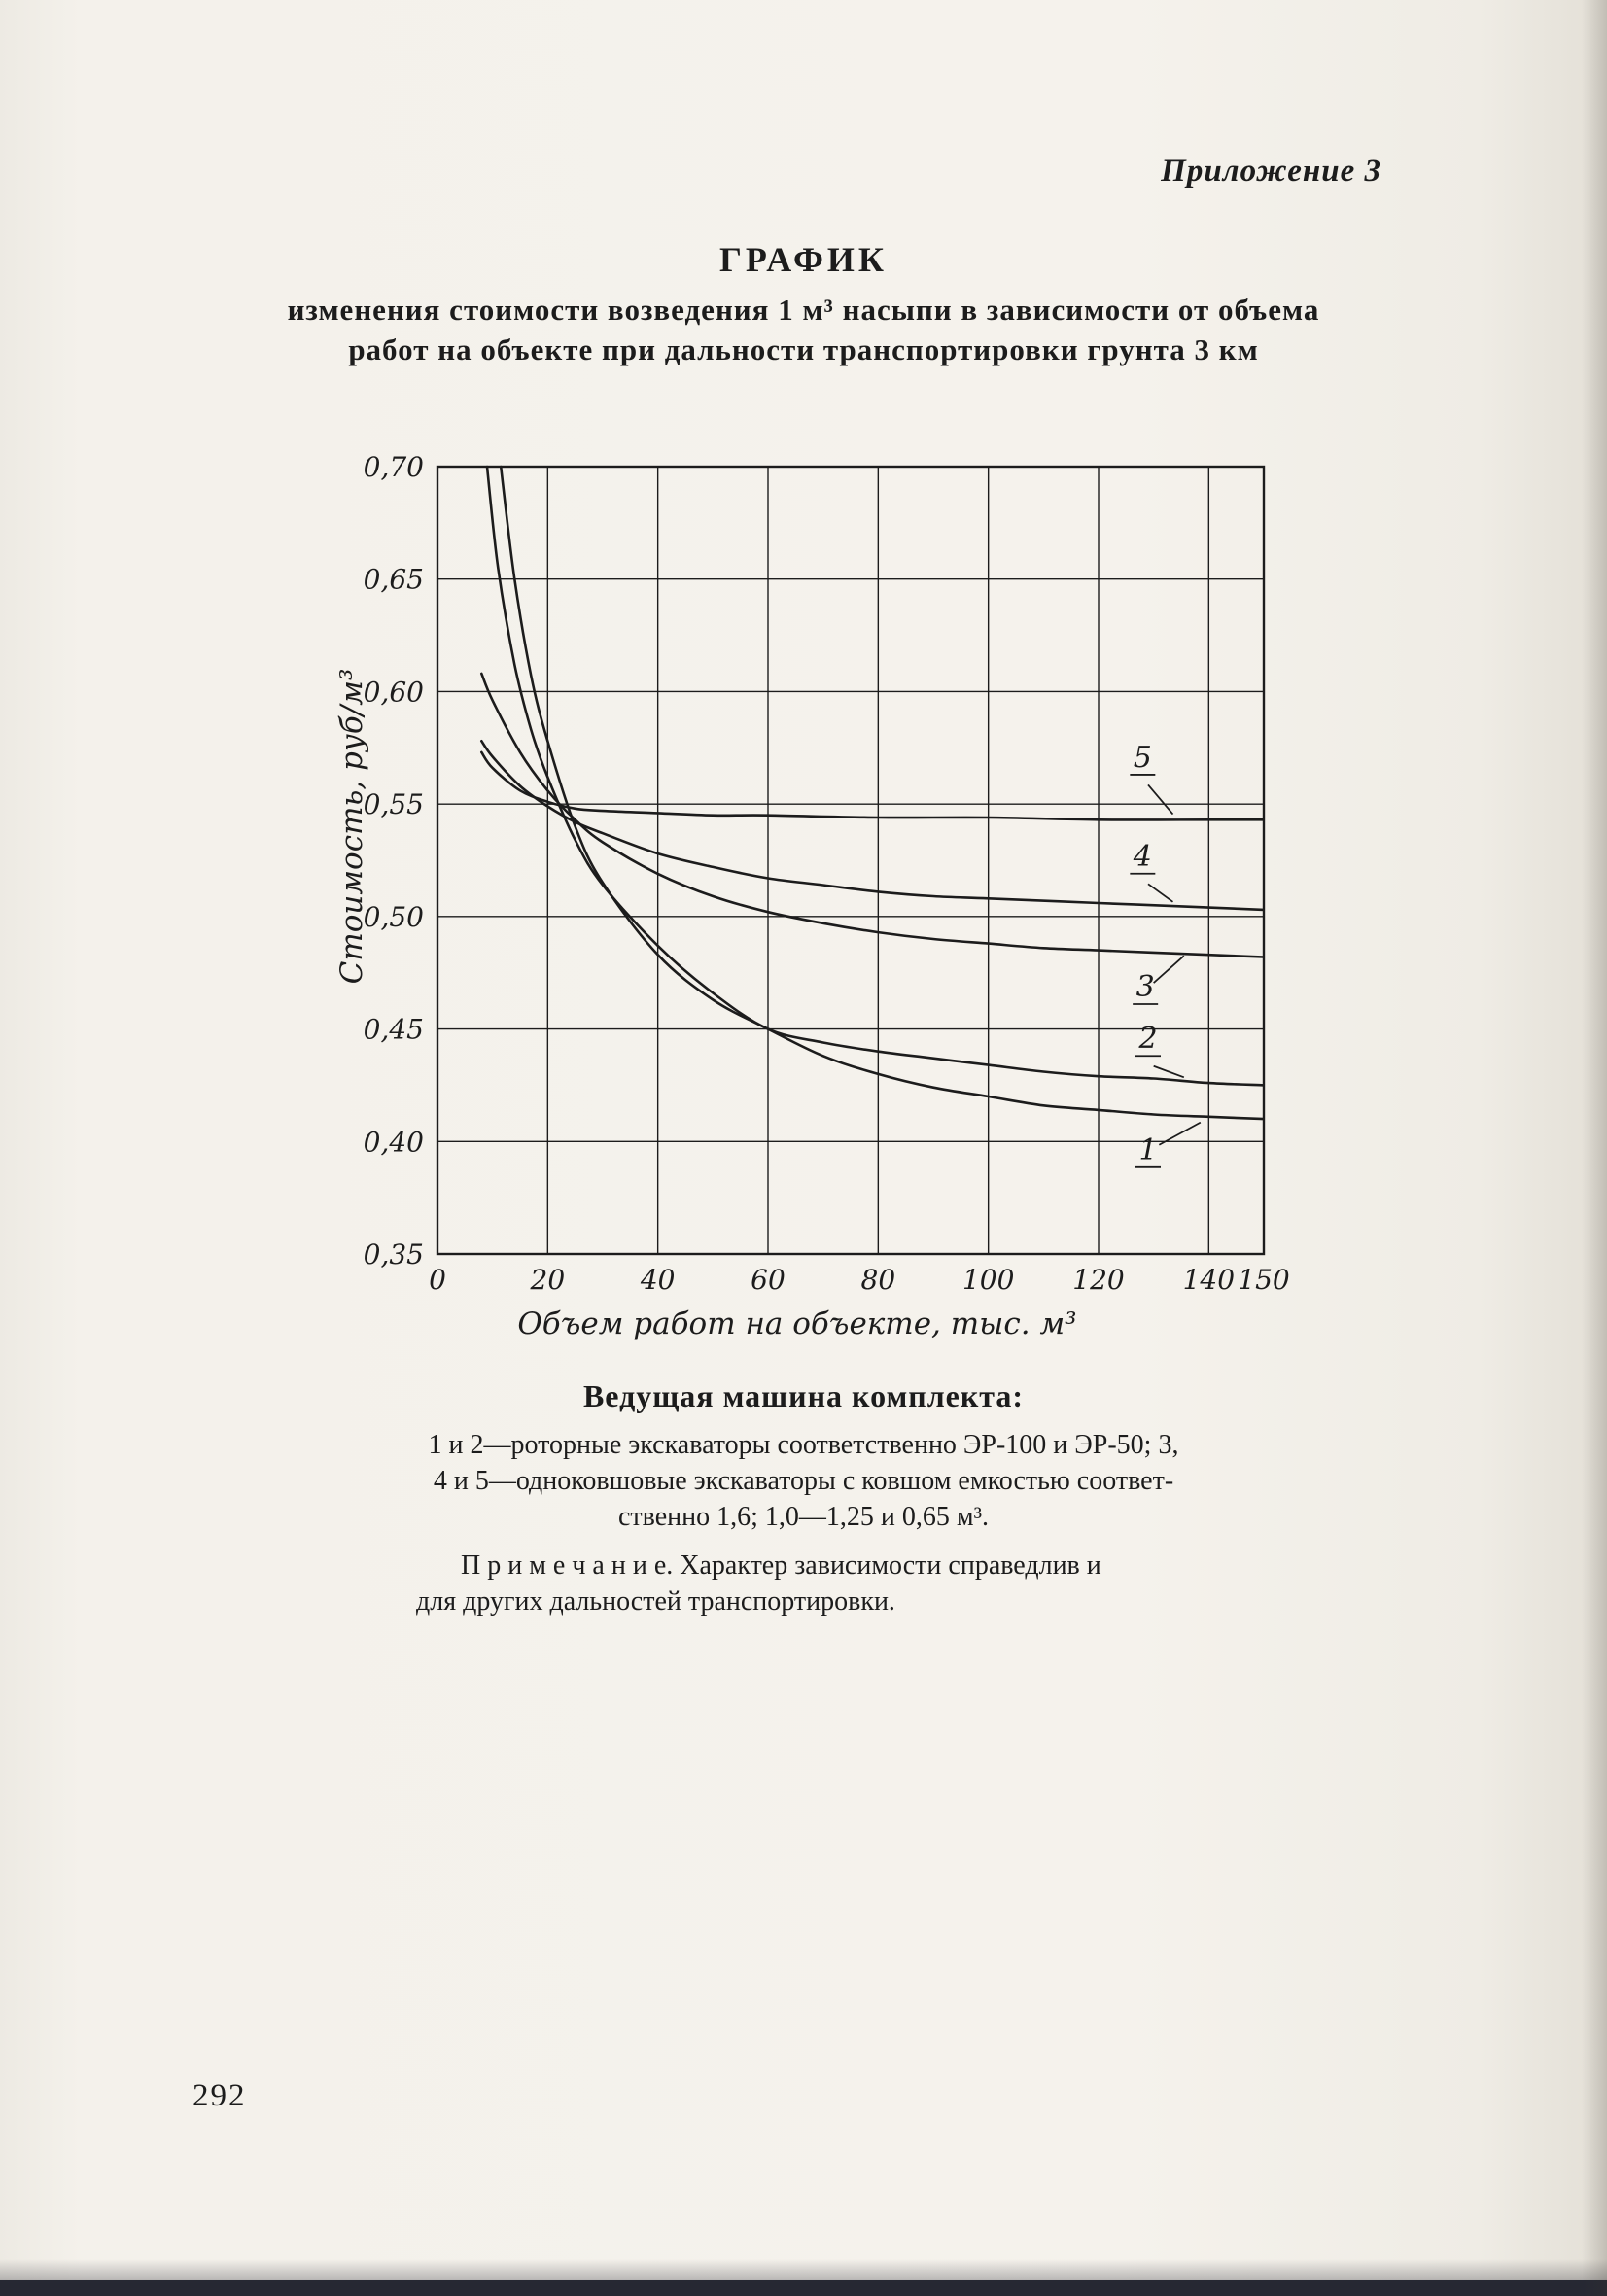 The width and height of the screenshot is (1607, 2296). I want to click on y-tick-label: 0,50, so click(394, 917).